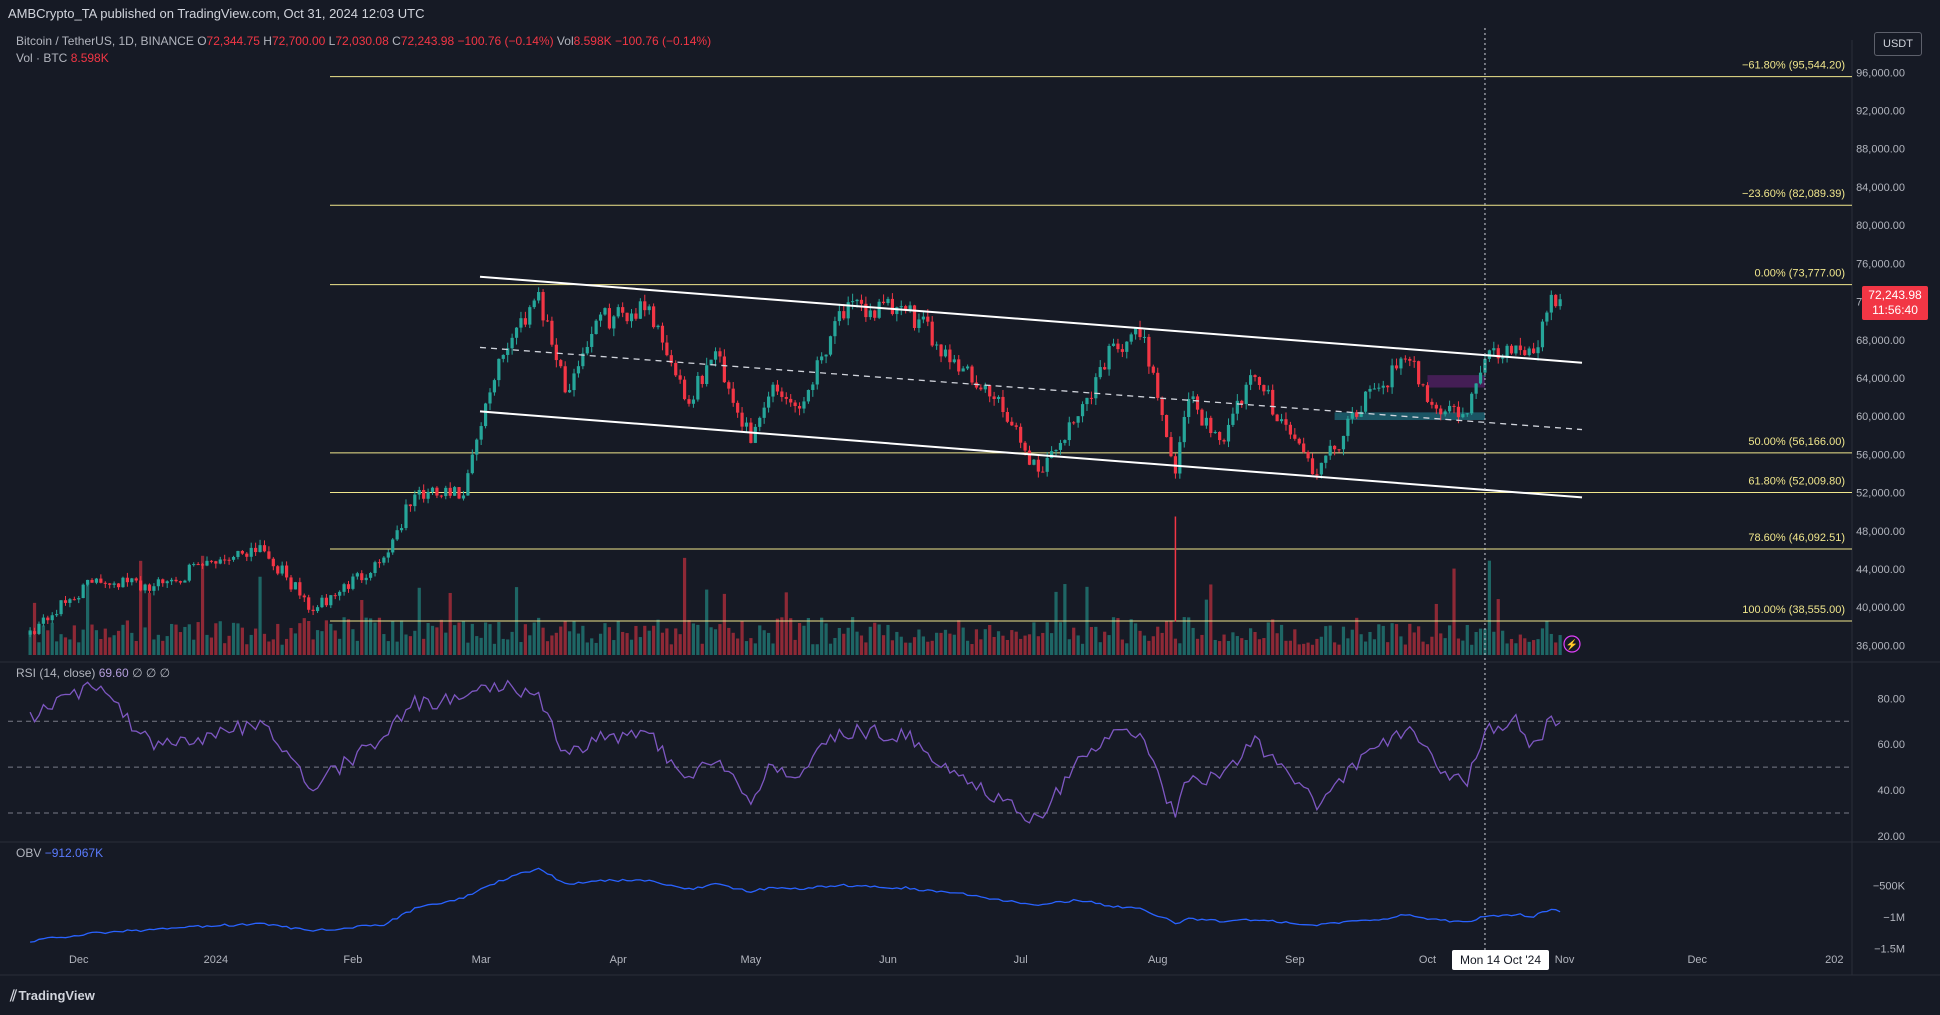  Describe the element at coordinates (1895, 310) in the screenshot. I see `countdown: 11:56:40` at that location.